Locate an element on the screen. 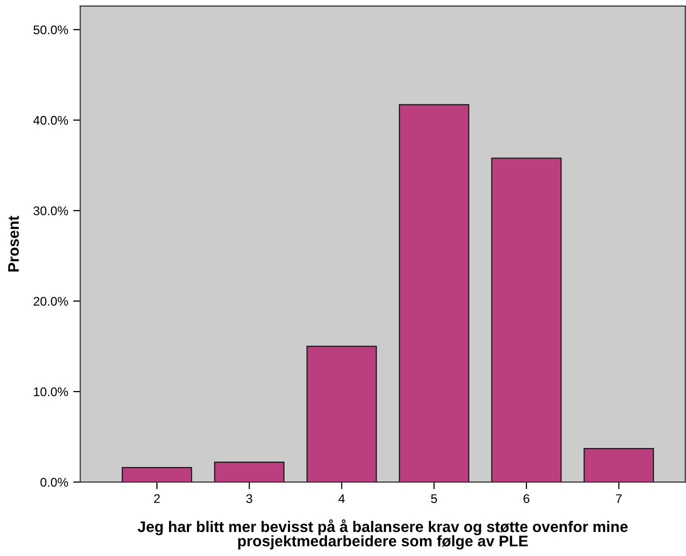  y-tick-label: 20.0% is located at coordinates (51, 301).